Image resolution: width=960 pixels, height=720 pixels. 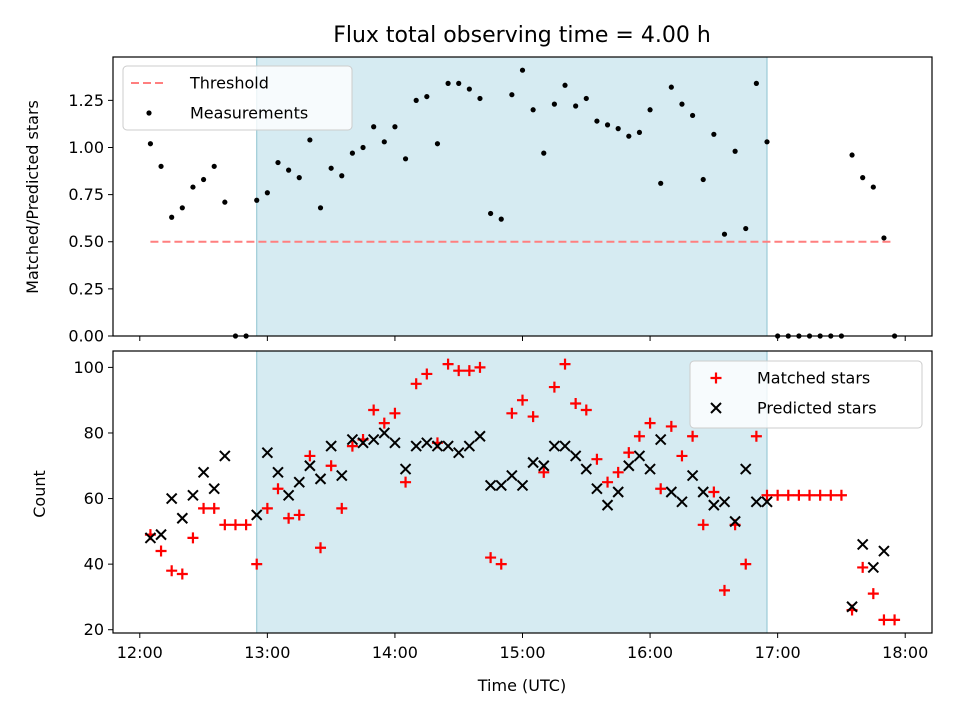 What do you see at coordinates (522, 35) in the screenshot?
I see `chart-title: Flux total observing time = 4.00 h` at bounding box center [522, 35].